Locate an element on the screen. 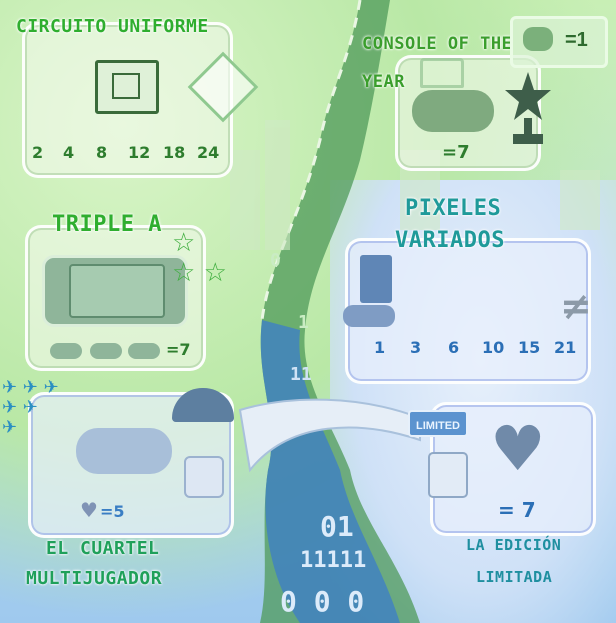 The height and width of the screenshot is (623, 616). chip-core is located at coordinates (126, 86).